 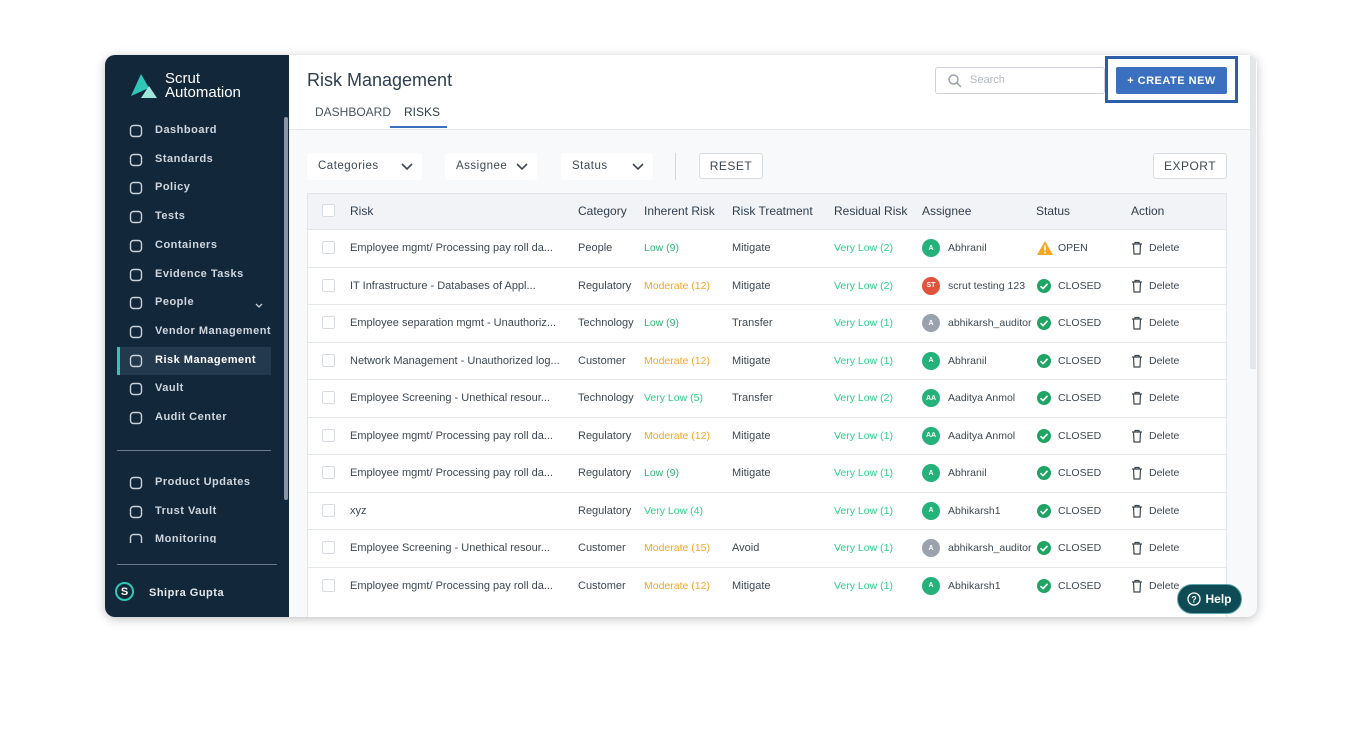 What do you see at coordinates (1218, 599) in the screenshot?
I see `help-label: Help` at bounding box center [1218, 599].